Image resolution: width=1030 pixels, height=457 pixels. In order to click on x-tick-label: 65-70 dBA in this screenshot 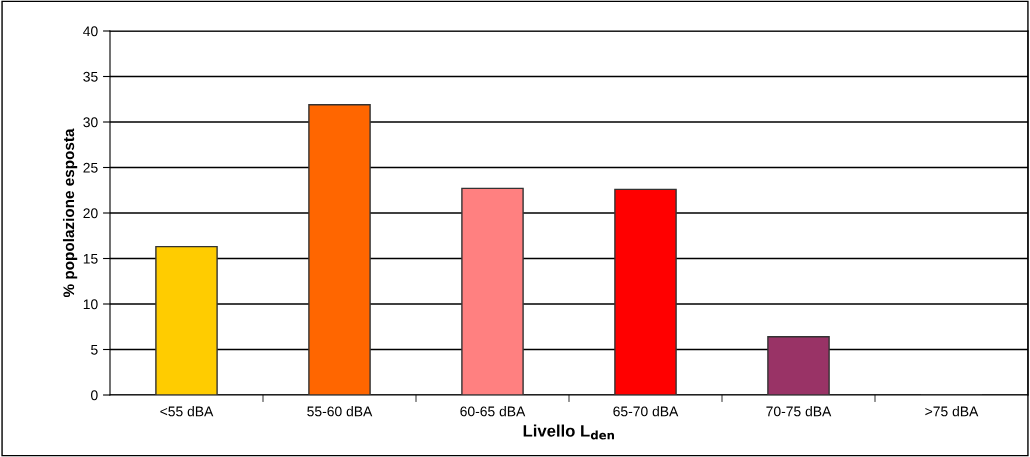, I will do `click(646, 411)`.